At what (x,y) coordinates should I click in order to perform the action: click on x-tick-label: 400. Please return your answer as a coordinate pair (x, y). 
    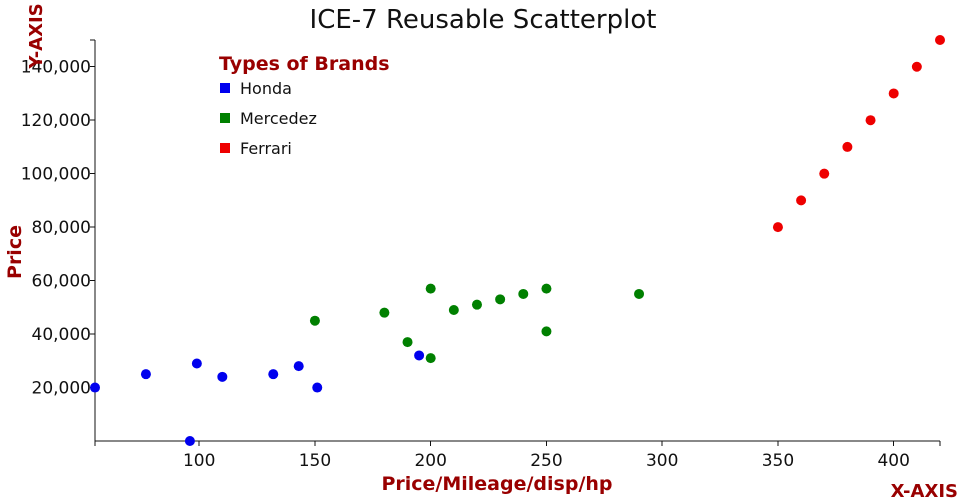
    Looking at the image, I should click on (893, 461).